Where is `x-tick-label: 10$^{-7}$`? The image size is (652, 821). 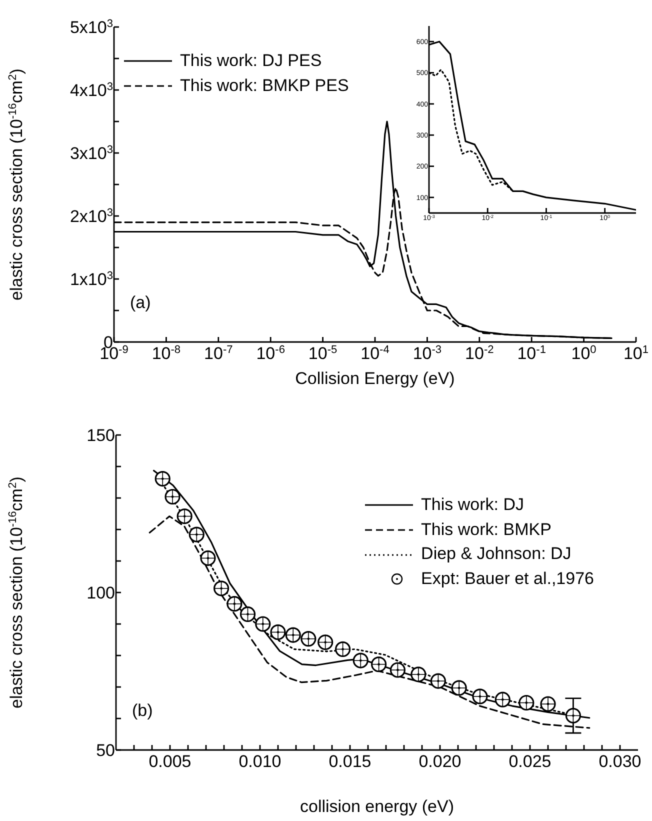
x-tick-label: 10$^{-7}$ is located at coordinates (218, 353).